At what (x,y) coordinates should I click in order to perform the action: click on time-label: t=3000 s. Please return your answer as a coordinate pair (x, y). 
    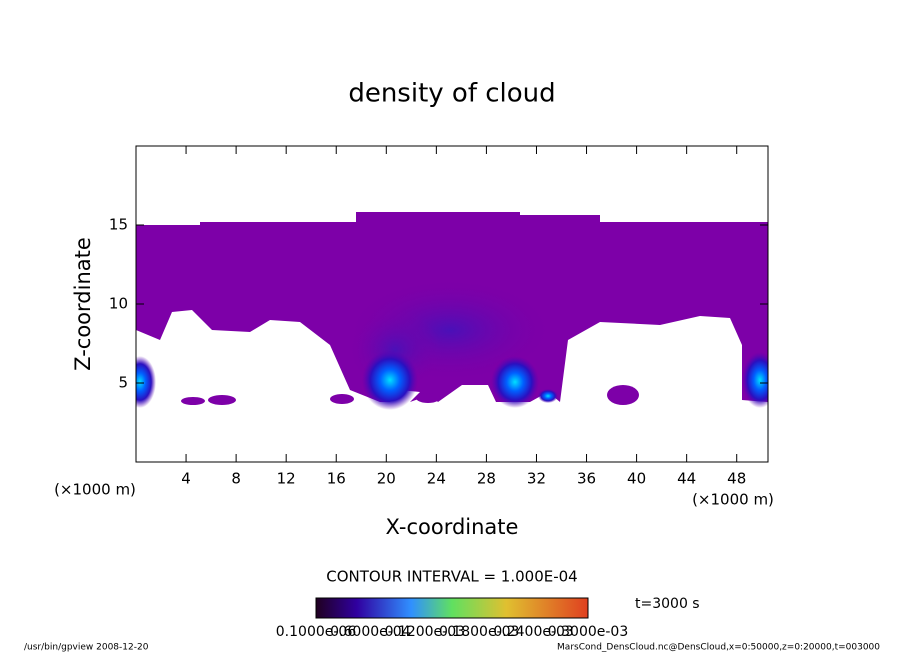
    Looking at the image, I should click on (667, 604).